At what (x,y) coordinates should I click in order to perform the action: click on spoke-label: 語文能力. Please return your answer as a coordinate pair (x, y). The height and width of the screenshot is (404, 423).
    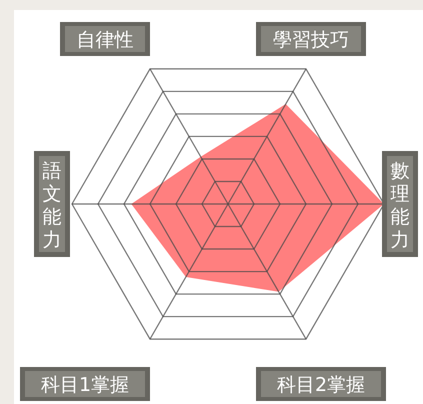
    Looking at the image, I should click on (52, 205).